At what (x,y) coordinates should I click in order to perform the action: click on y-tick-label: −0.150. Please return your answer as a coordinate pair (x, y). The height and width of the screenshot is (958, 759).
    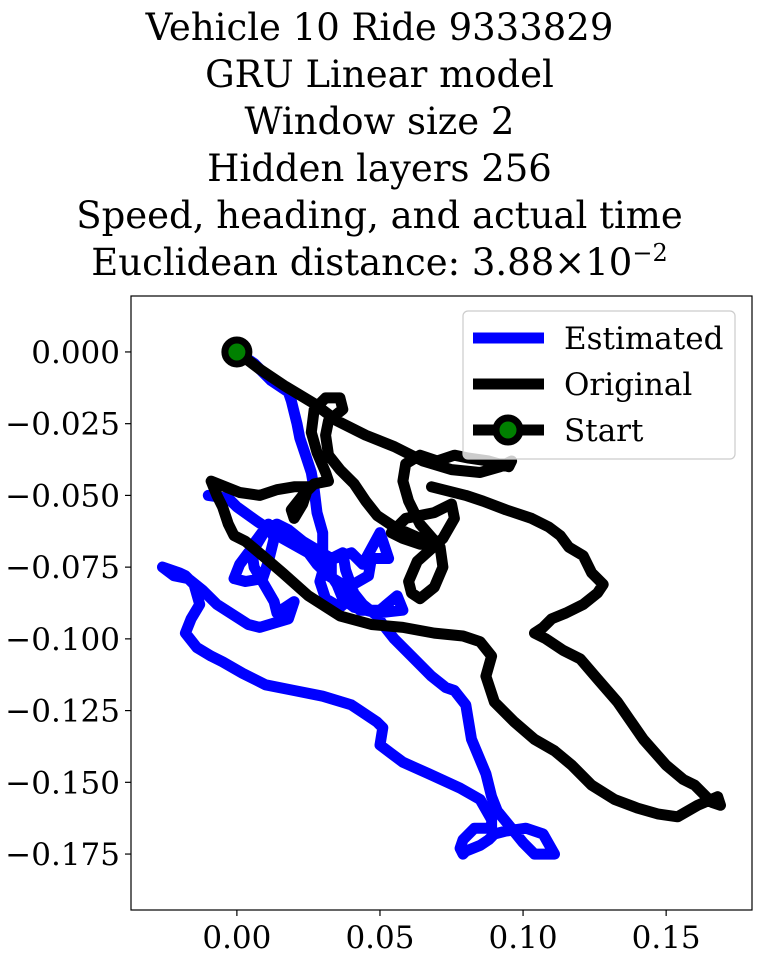
    Looking at the image, I should click on (62, 783).